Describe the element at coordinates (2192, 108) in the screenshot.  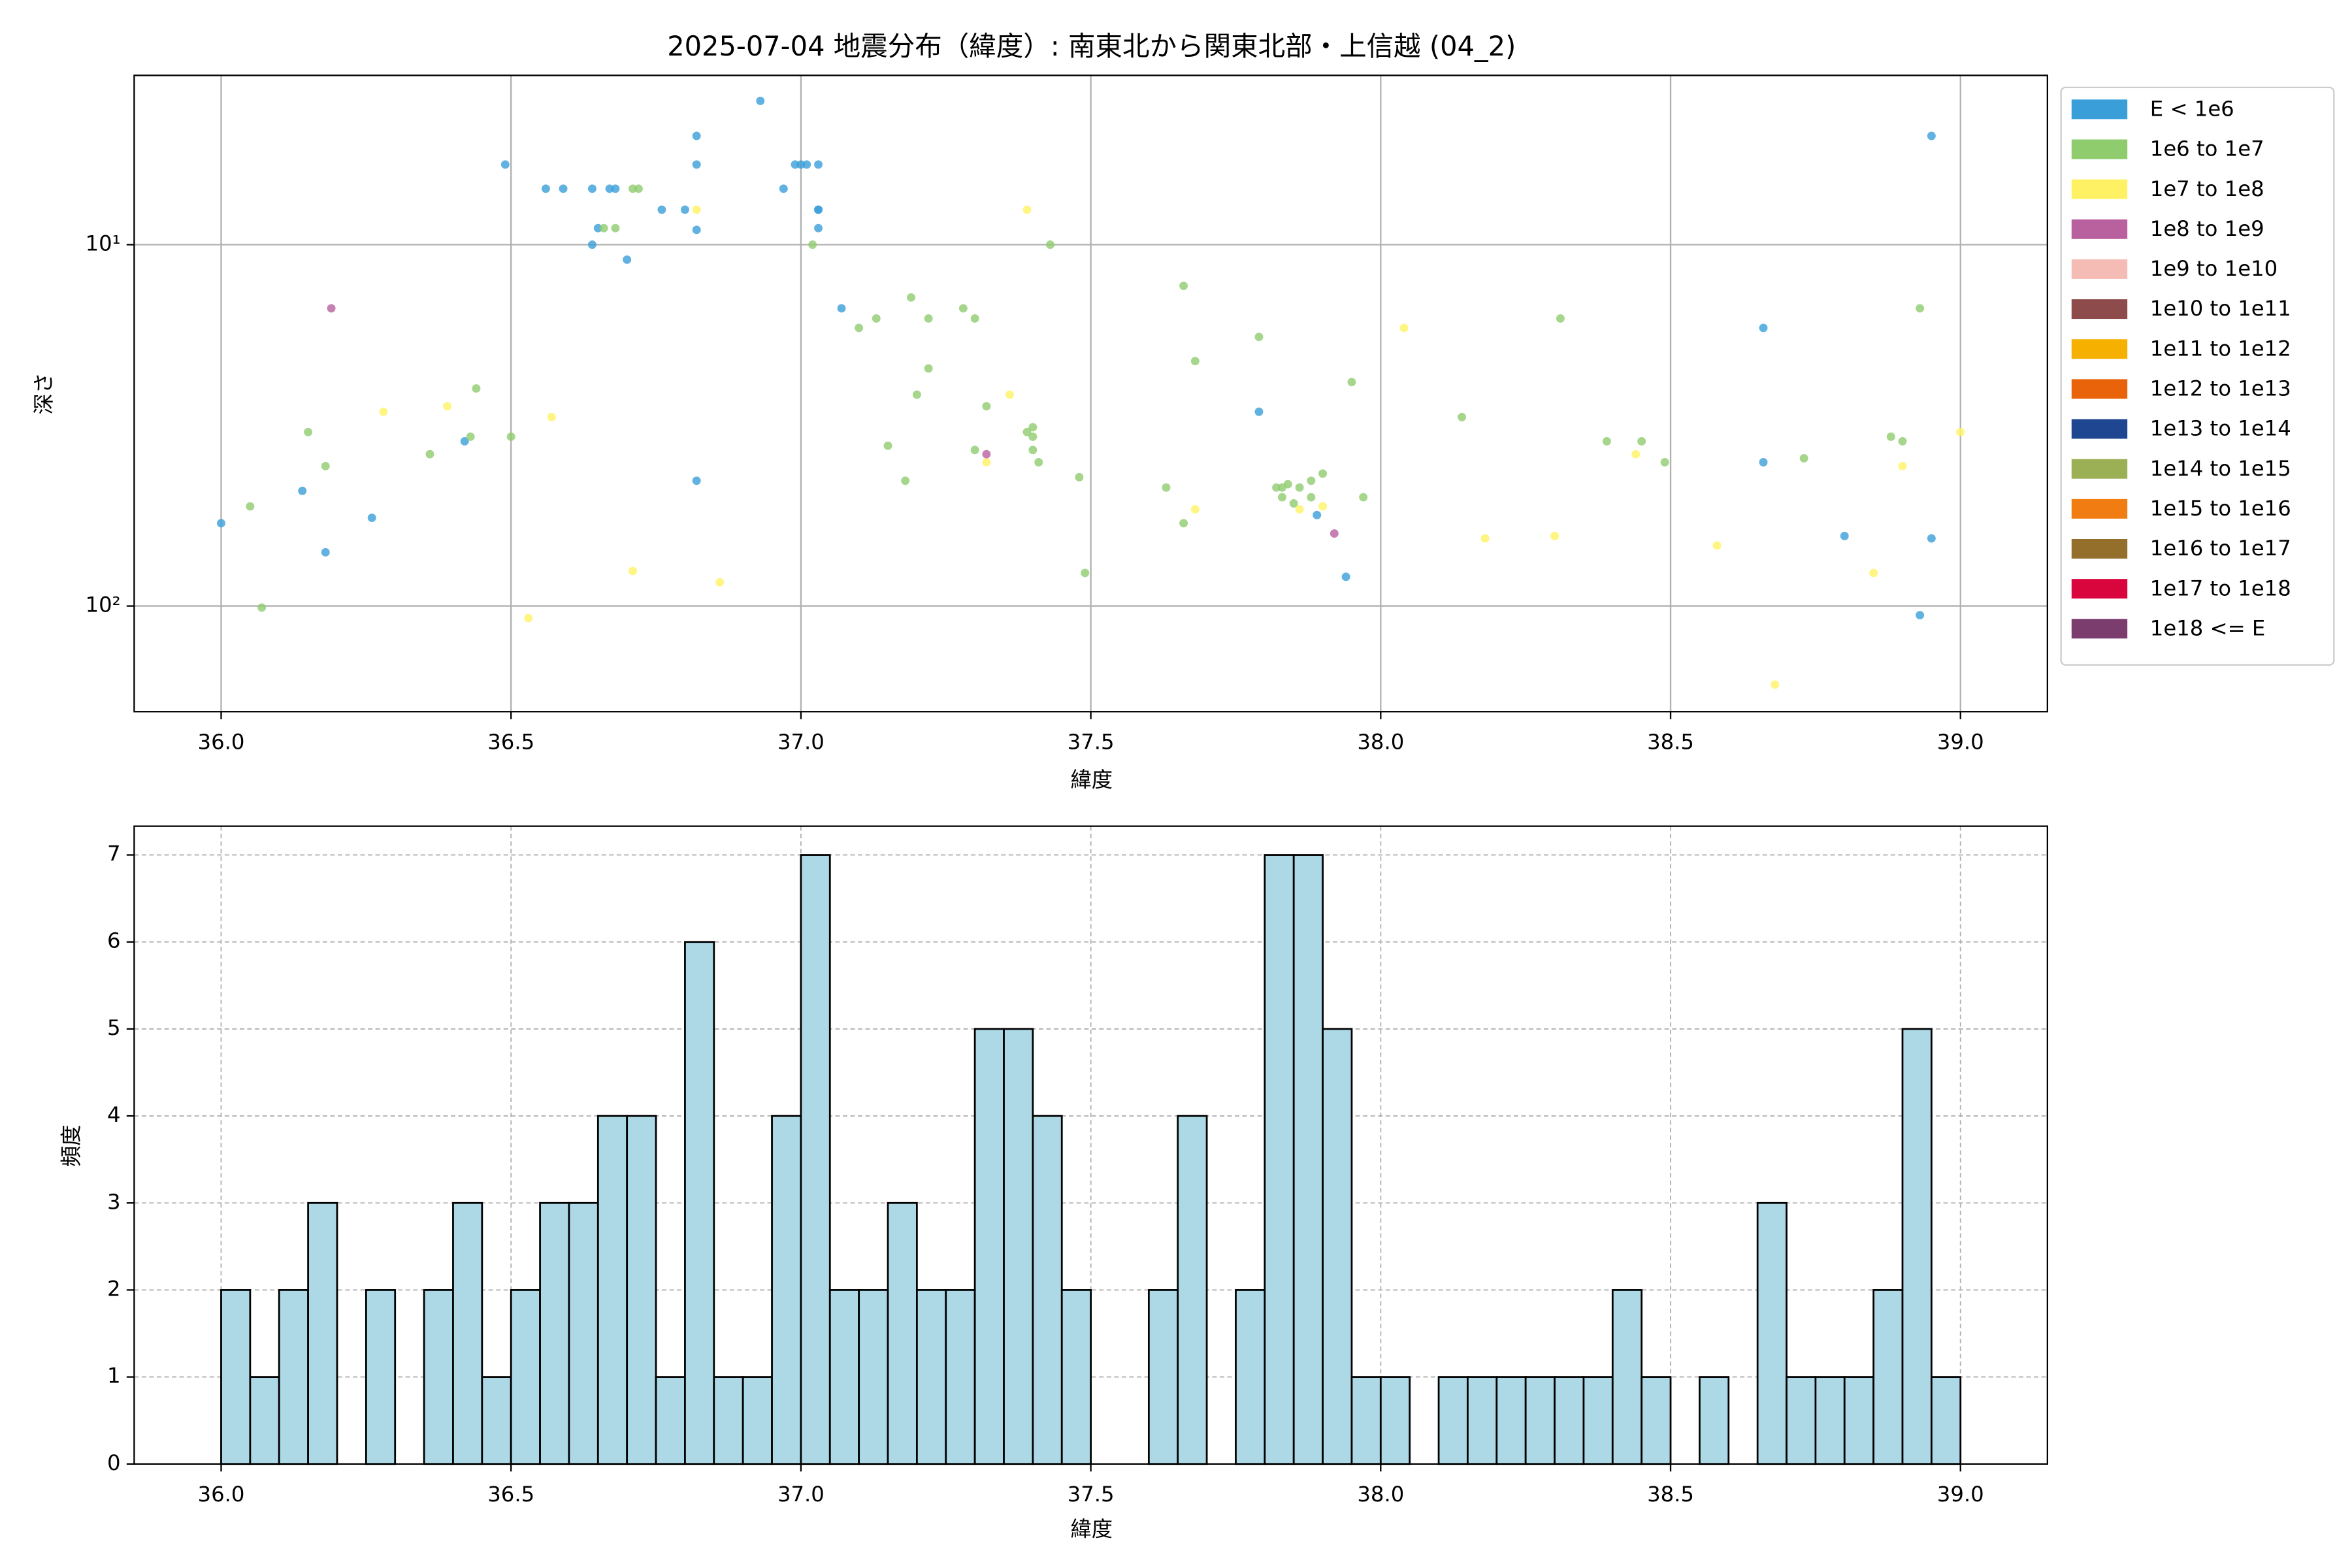
I see `legend-label: E < 1e6` at that location.